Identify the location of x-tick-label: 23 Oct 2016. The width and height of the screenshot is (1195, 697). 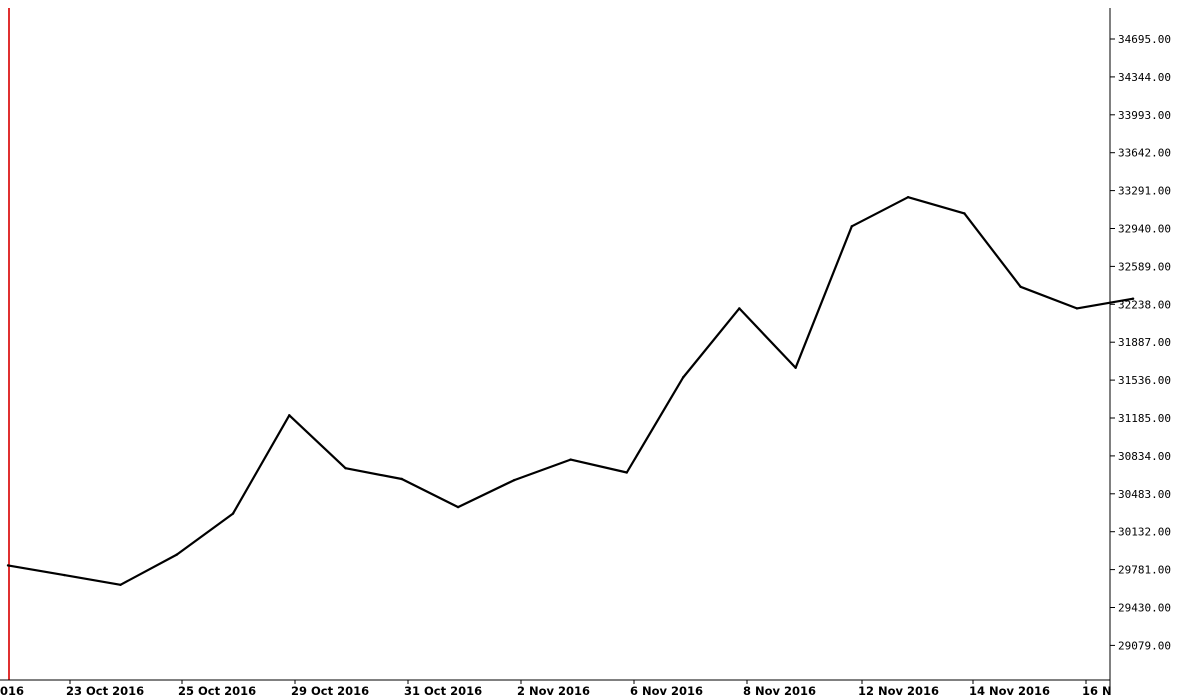
(105, 690).